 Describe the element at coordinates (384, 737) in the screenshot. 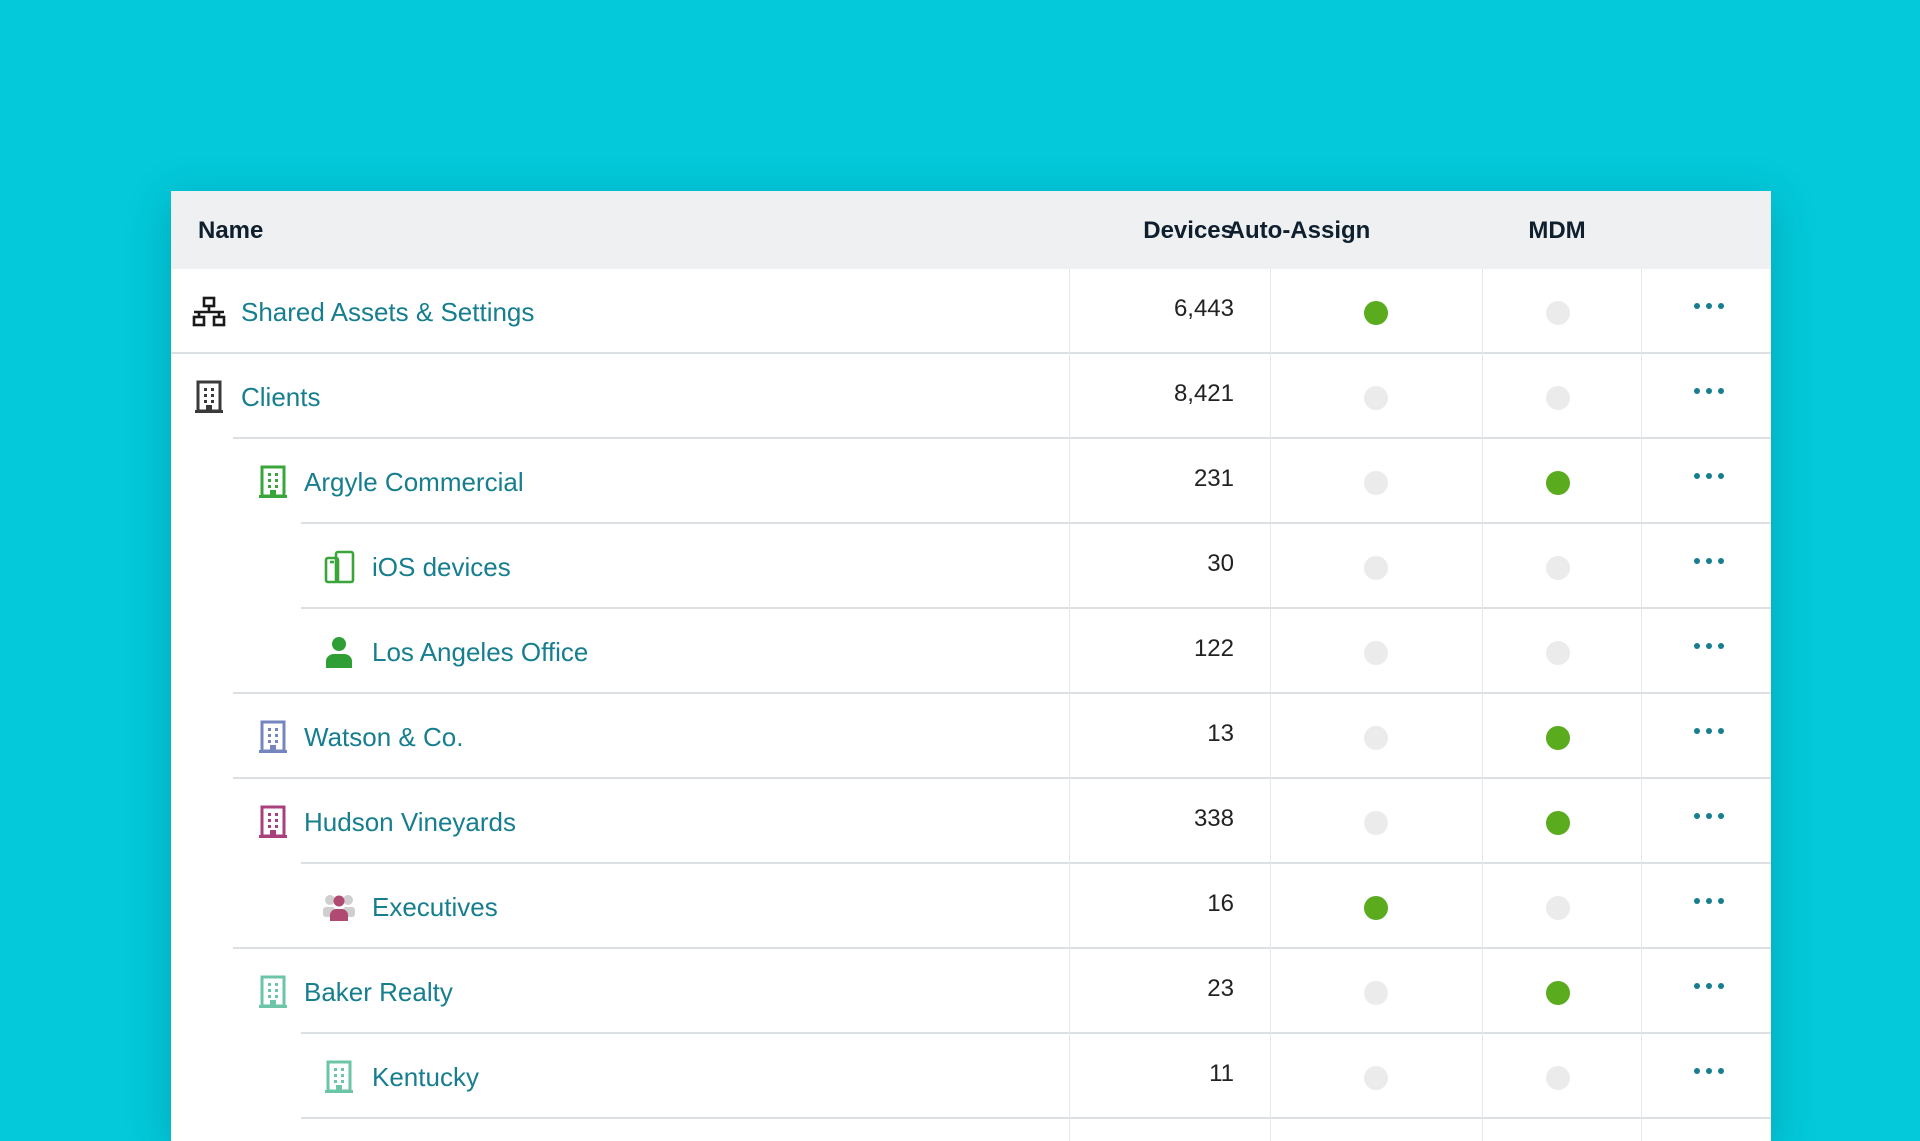

I see `group-name-link: Watson & Co.` at that location.